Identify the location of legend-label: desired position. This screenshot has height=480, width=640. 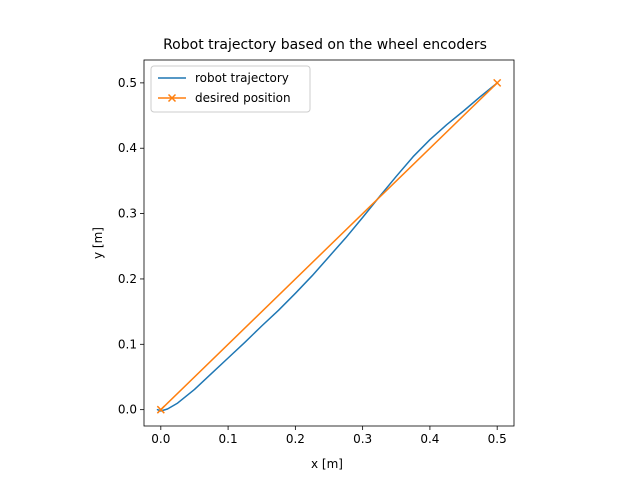
(243, 98).